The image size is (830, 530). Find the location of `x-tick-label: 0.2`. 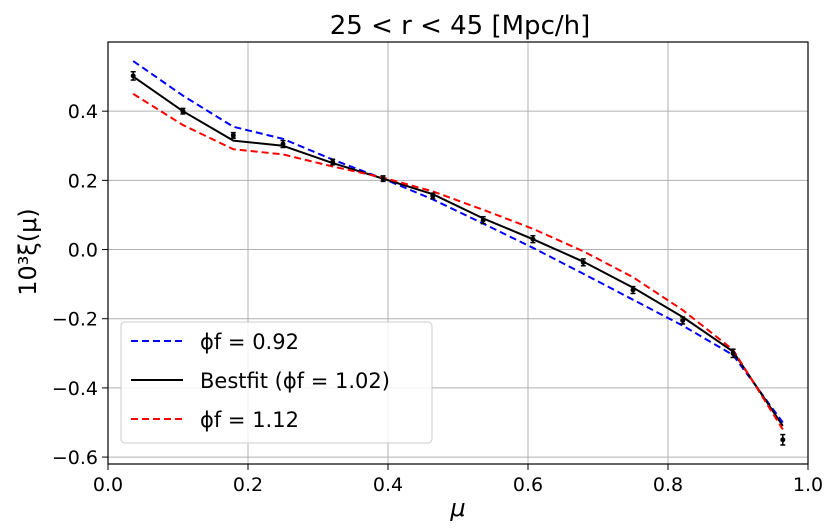

x-tick-label: 0.2 is located at coordinates (248, 485).